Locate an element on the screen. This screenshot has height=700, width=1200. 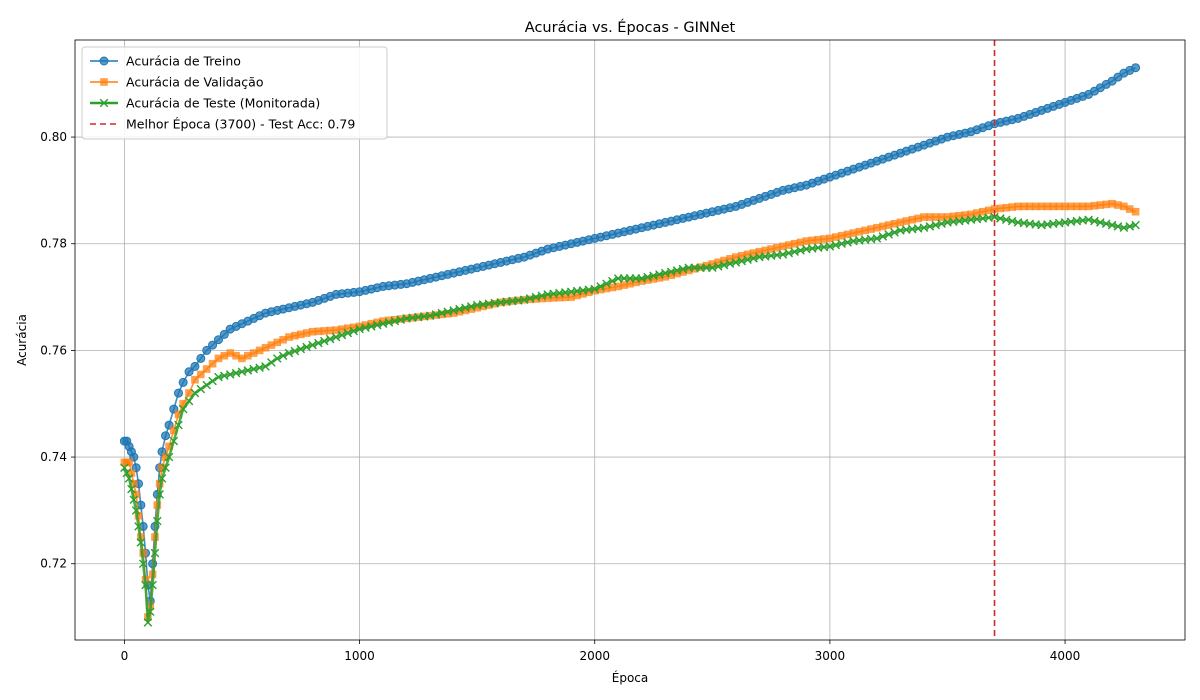
chart-title: Acurácia vs. Épocas - GINNet is located at coordinates (630, 27).